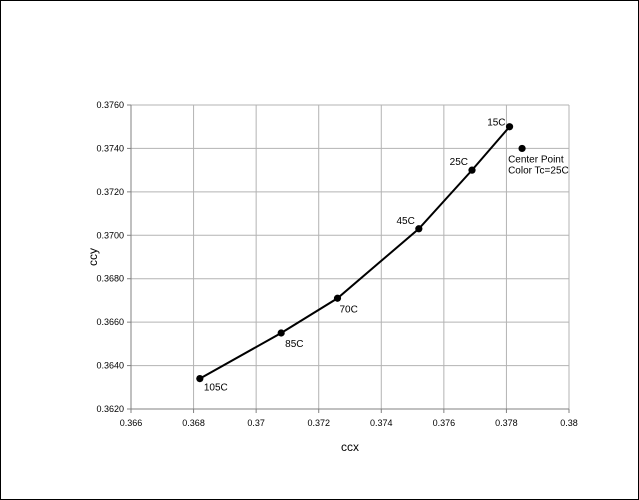  I want to click on x-tick-label: 0.374, so click(381, 423).